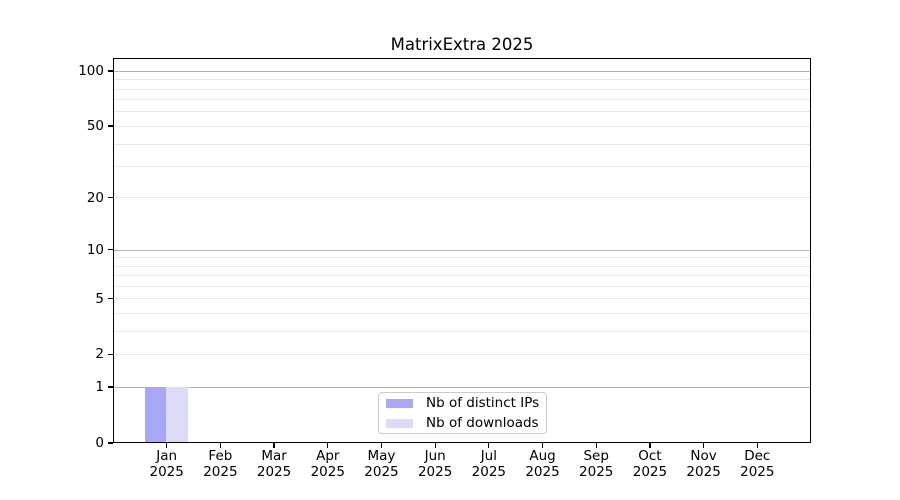 The height and width of the screenshot is (500, 900). I want to click on x-tick-label: Aug 2025, so click(543, 464).